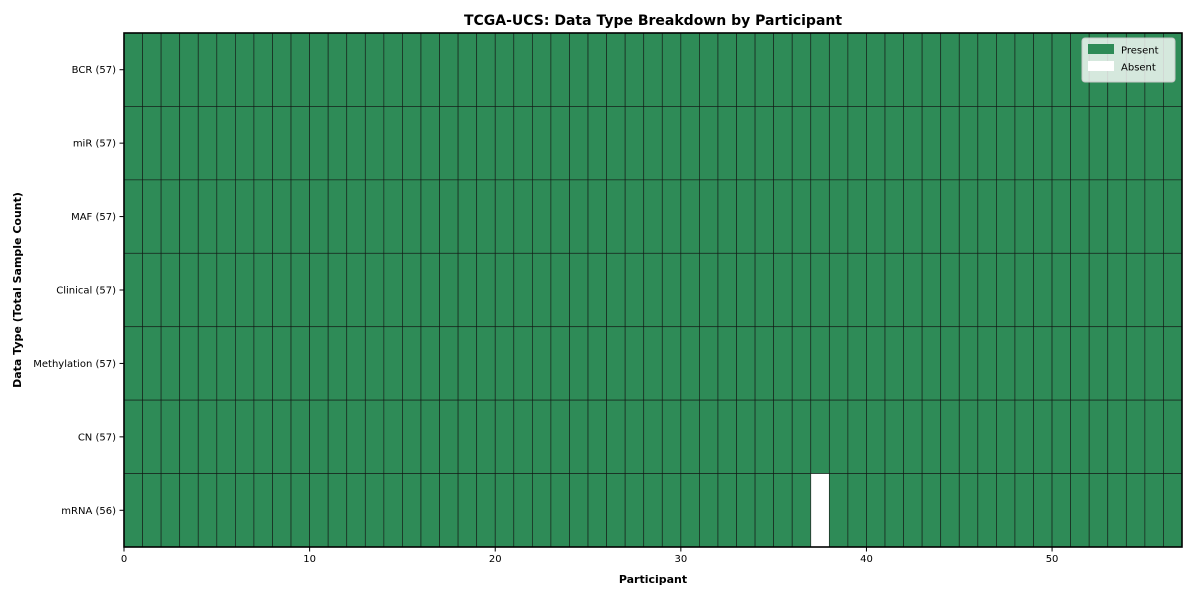 This screenshot has height=604, width=1200. What do you see at coordinates (1138, 68) in the screenshot?
I see `legend-label-absent: Absent` at bounding box center [1138, 68].